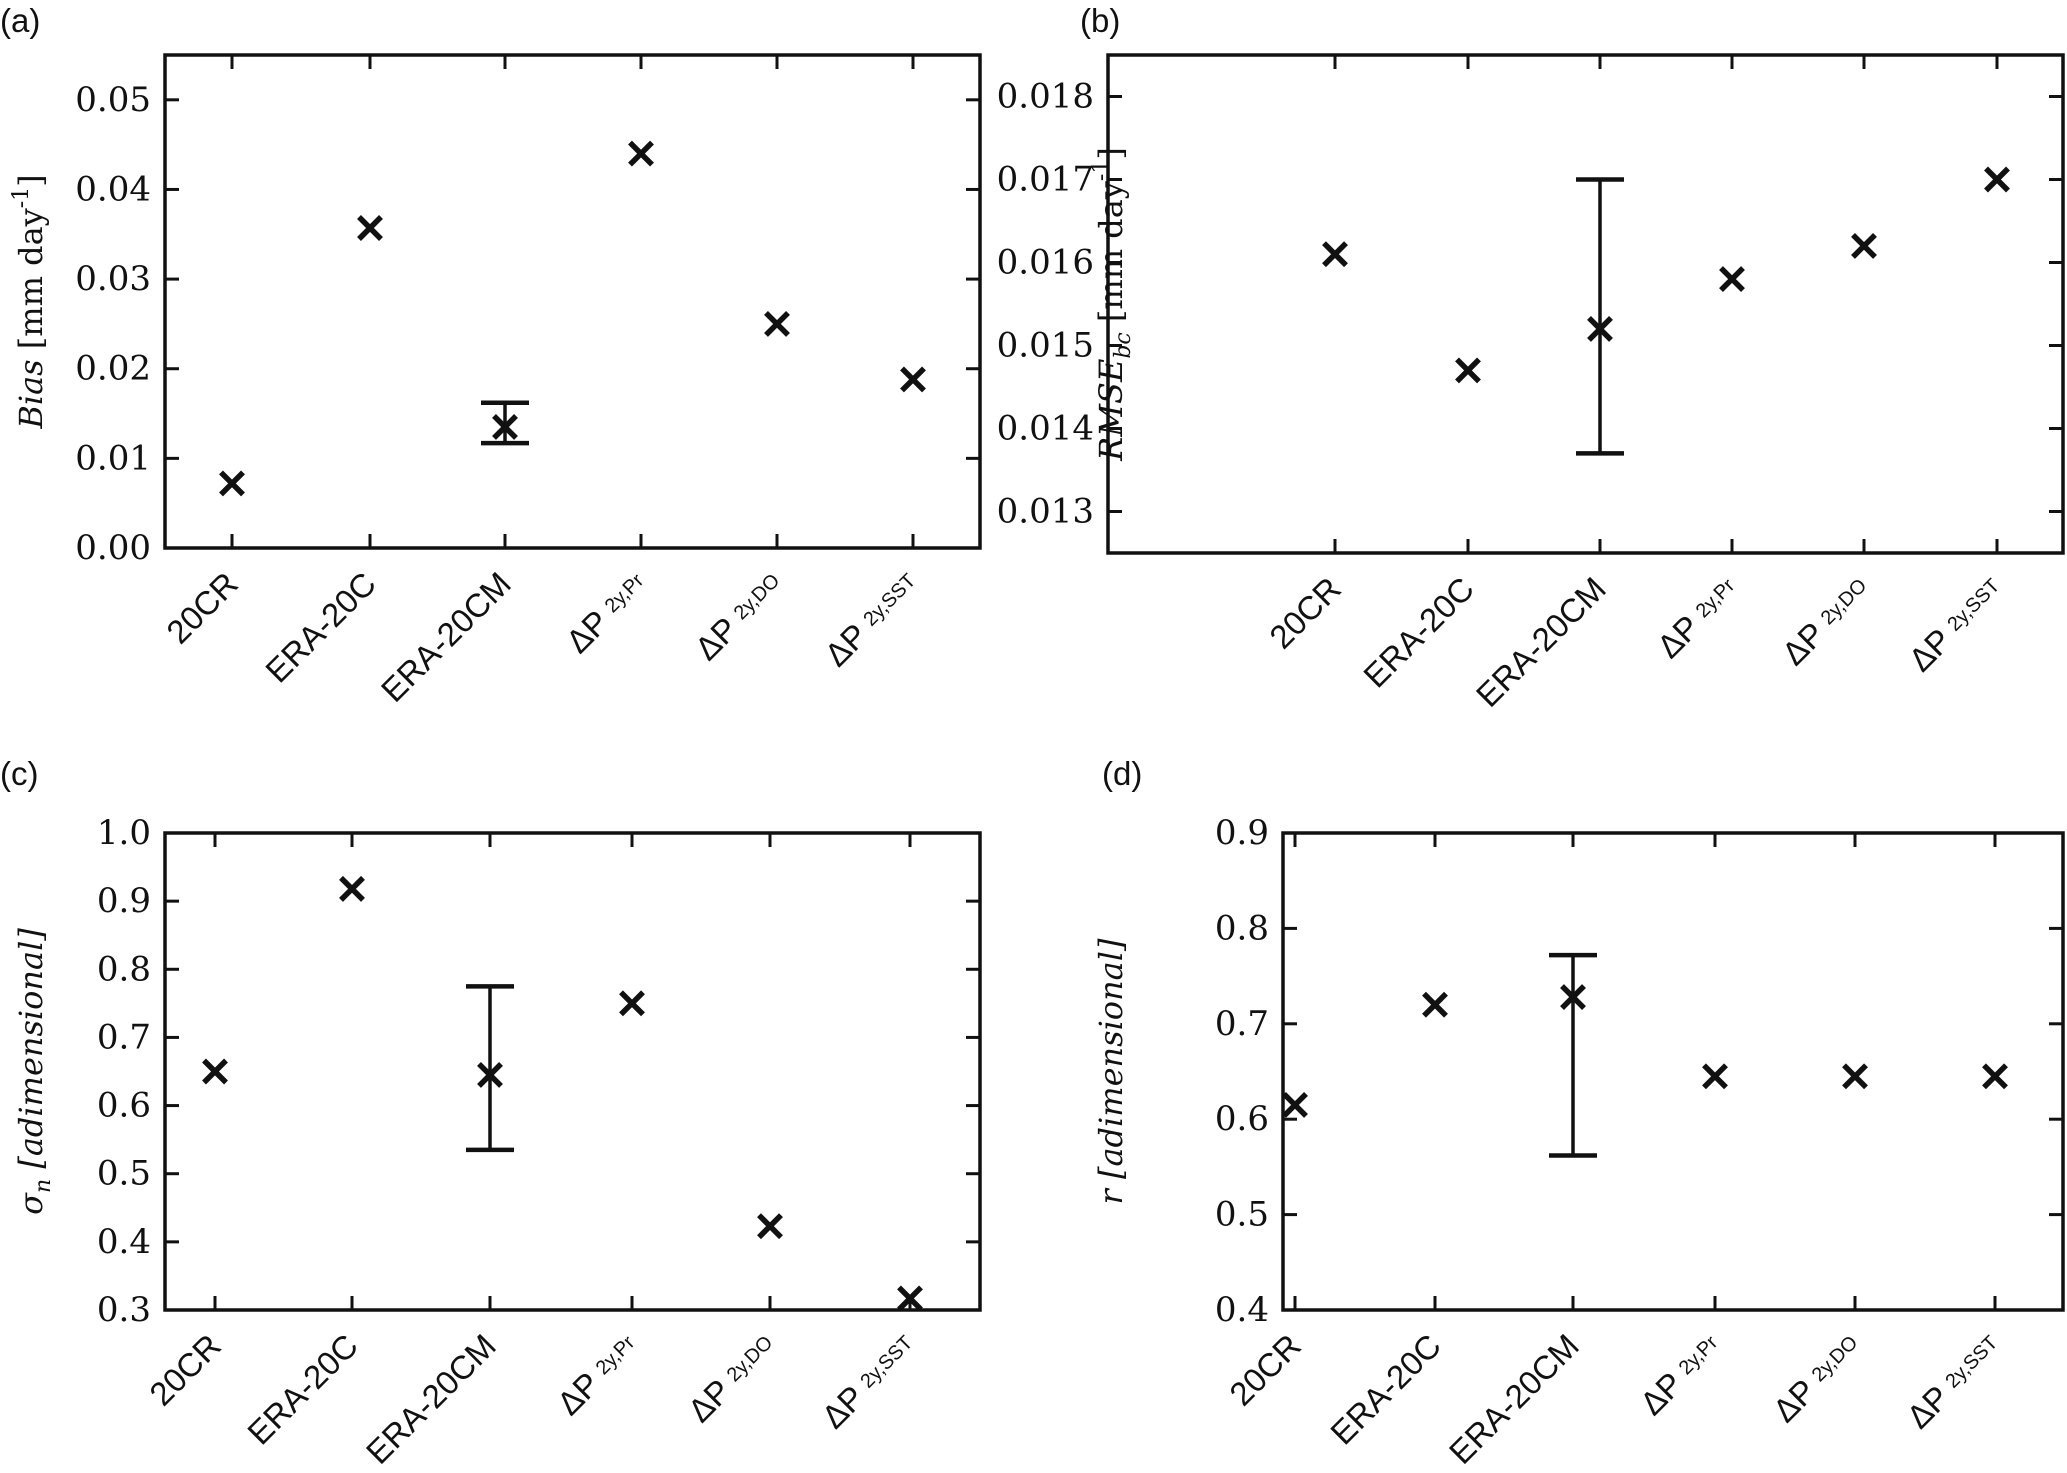  Describe the element at coordinates (1045, 263) in the screenshot. I see `y-tick-label: 0.016` at that location.